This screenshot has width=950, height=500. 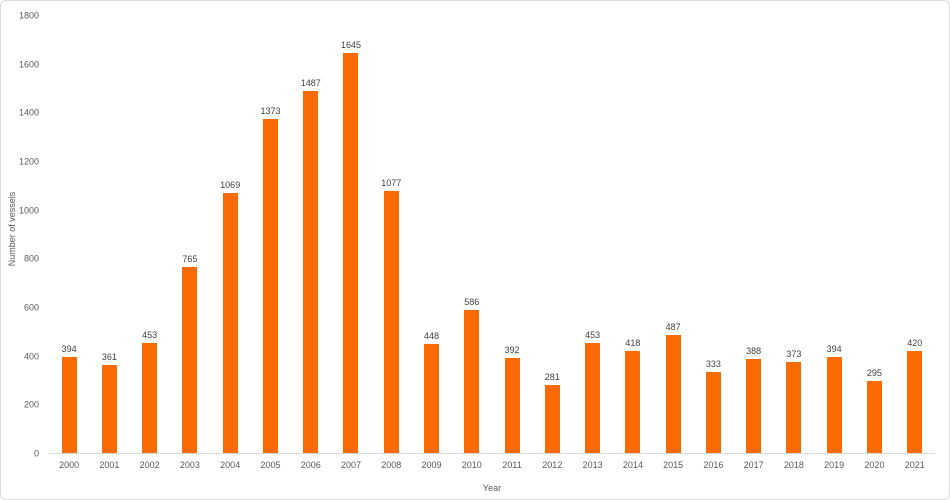 I want to click on bar-value-label: 420, so click(x=915, y=342).